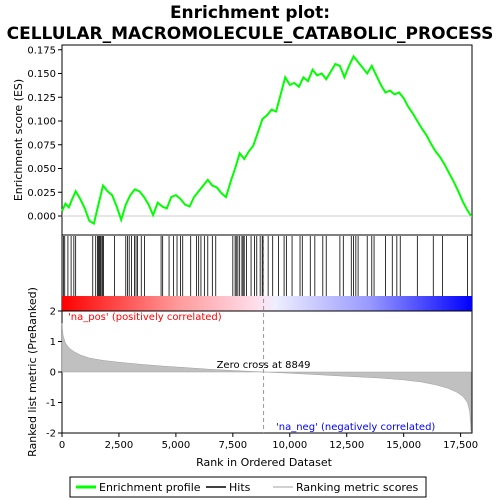 This screenshot has height=500, width=500. I want to click on es-ytick-label: 0.075, so click(41, 145).